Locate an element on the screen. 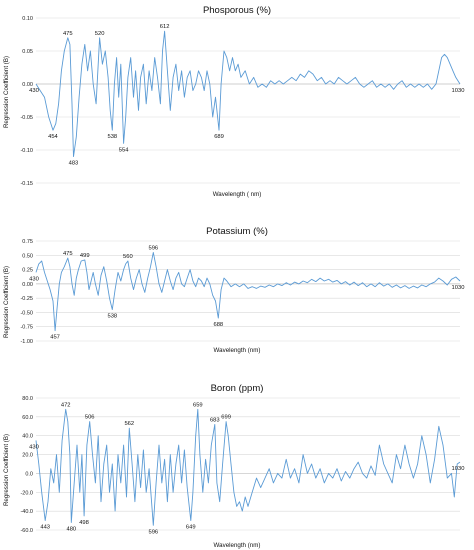 This screenshot has width=474, height=550. annotation-label: 699 is located at coordinates (226, 418).